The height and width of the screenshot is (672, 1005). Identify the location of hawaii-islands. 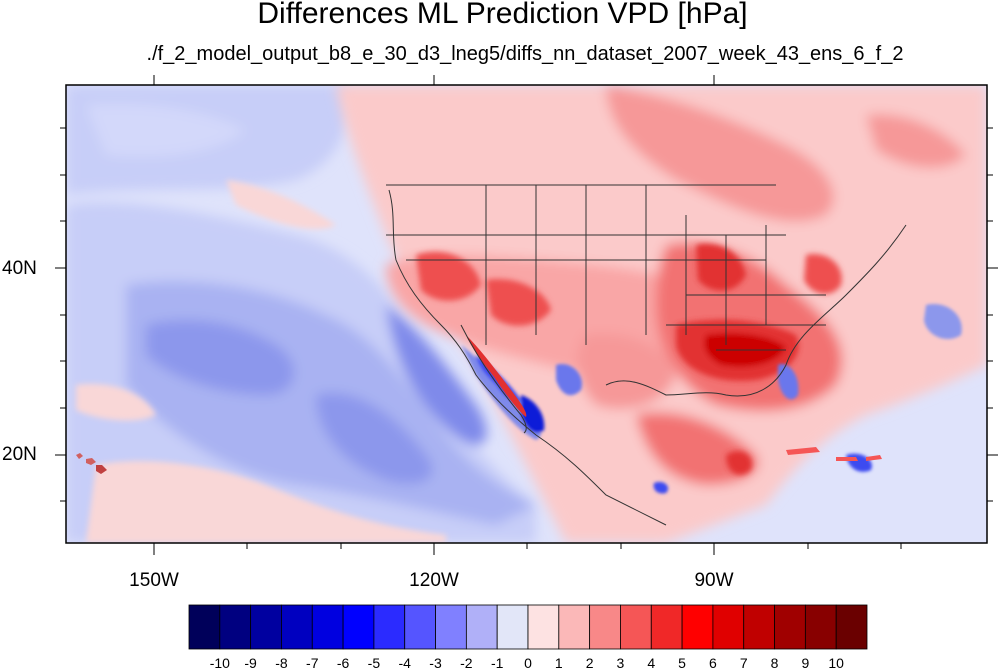
(91, 463).